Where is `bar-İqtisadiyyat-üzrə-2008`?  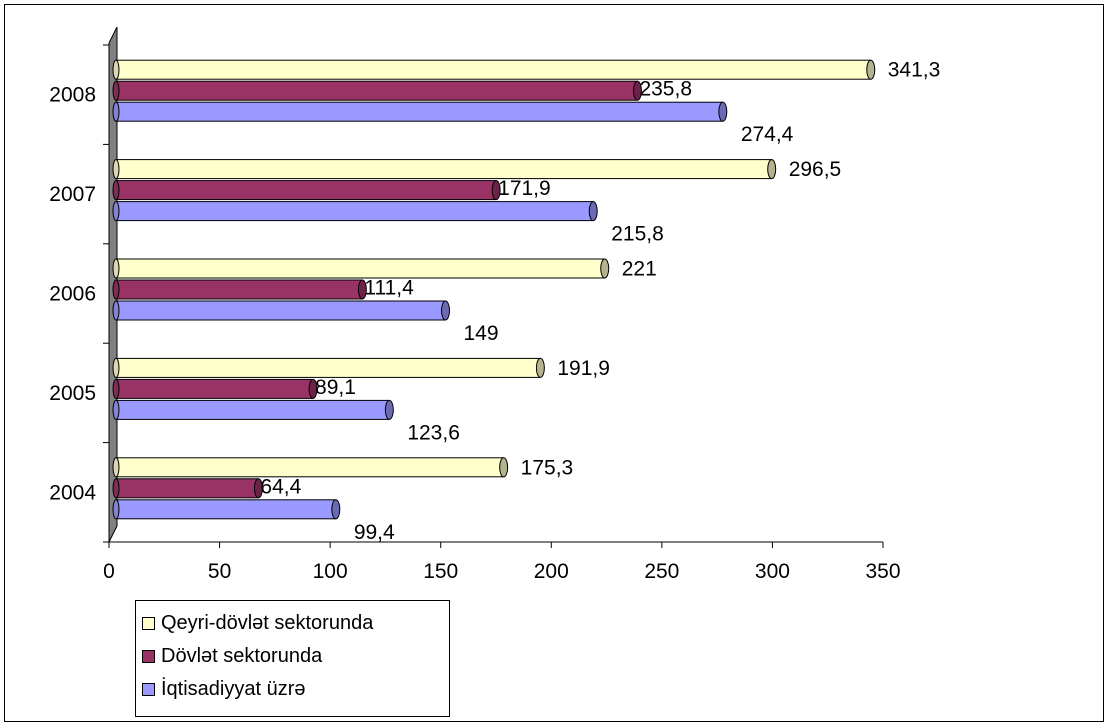 bar-İqtisadiyyat-üzrə-2008 is located at coordinates (419, 111).